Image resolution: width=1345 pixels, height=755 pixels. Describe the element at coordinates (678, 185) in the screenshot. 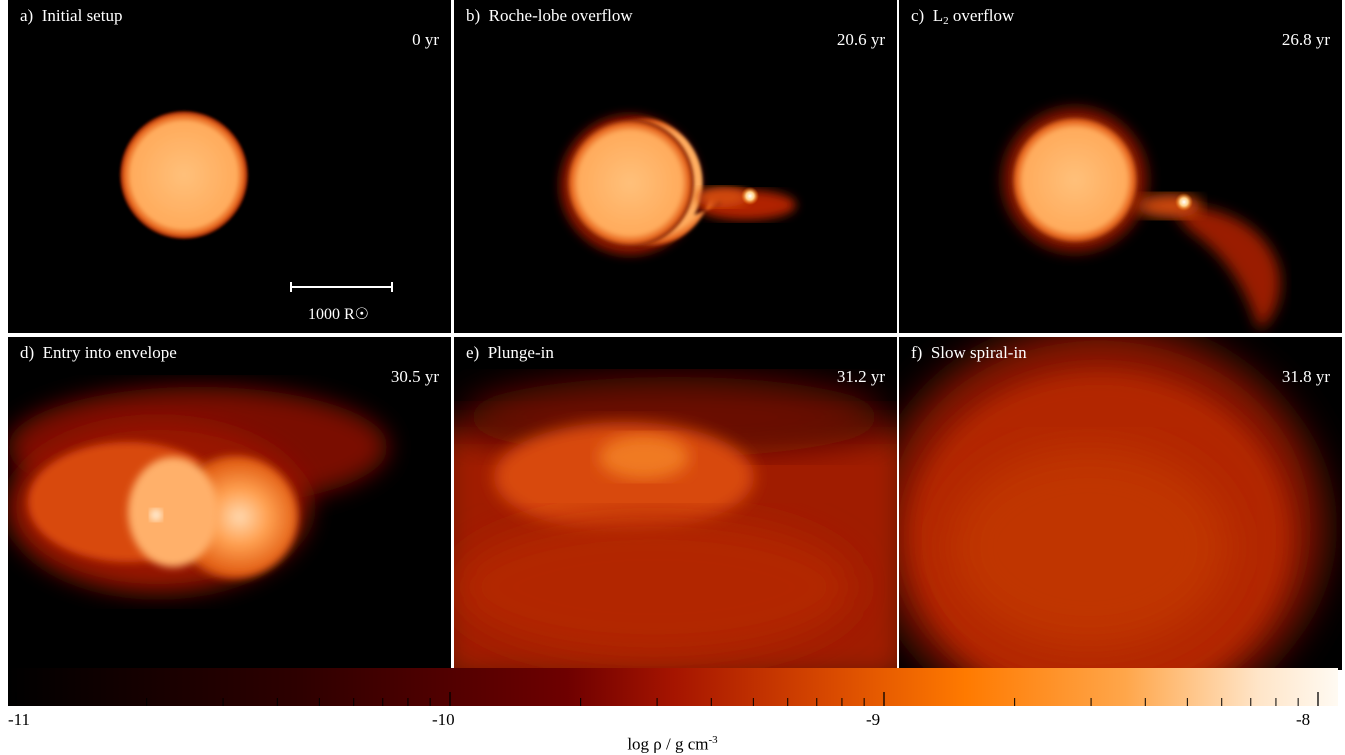

I see `panel-b-image` at that location.